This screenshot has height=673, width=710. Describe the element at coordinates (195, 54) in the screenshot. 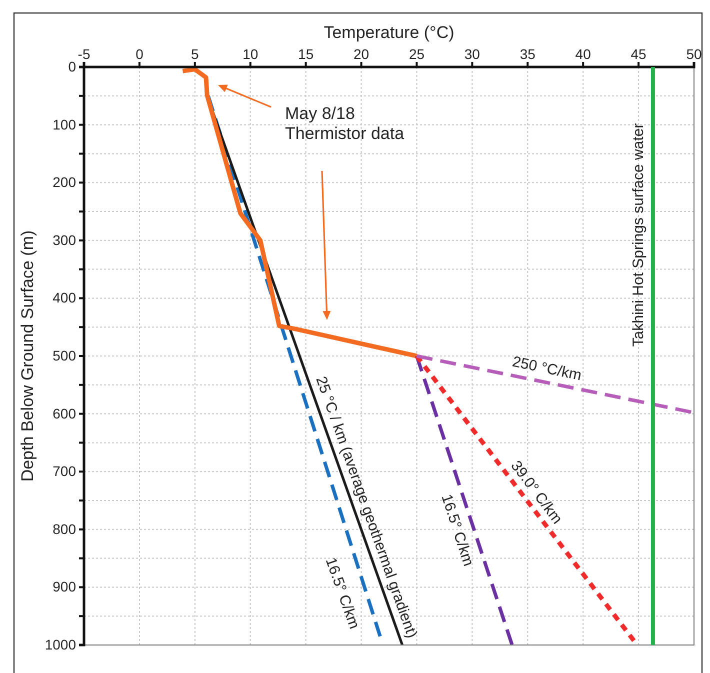

I see `x-tick-label: 5` at that location.